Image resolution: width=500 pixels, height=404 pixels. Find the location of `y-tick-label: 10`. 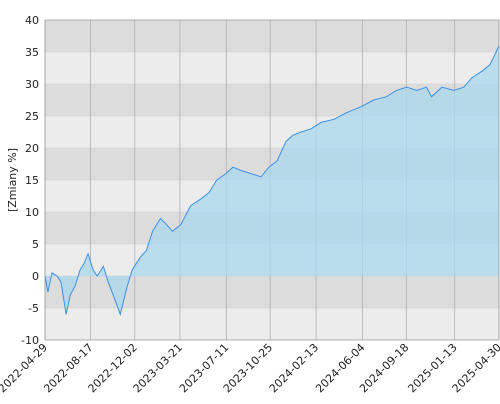

y-tick-label: 10 is located at coordinates (32, 212).